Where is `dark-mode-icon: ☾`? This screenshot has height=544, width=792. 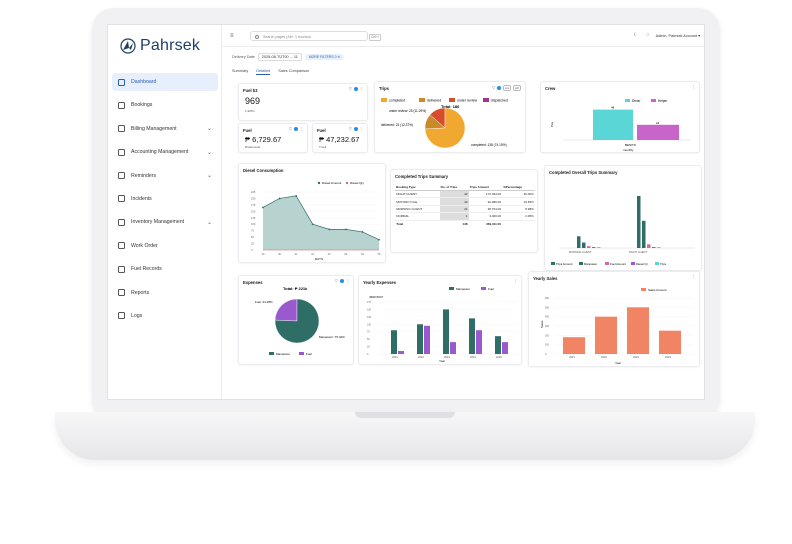 dark-mode-icon: ☾ is located at coordinates (635, 35).